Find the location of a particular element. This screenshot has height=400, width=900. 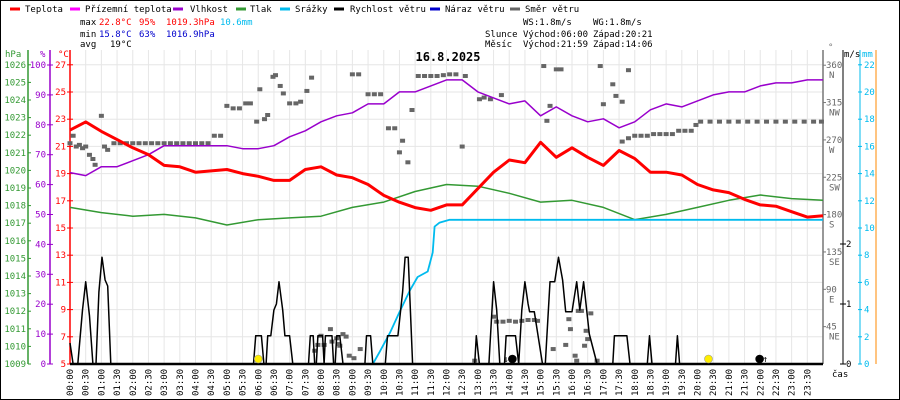

hpa-tick-label: 1010 is located at coordinates (15, 347).